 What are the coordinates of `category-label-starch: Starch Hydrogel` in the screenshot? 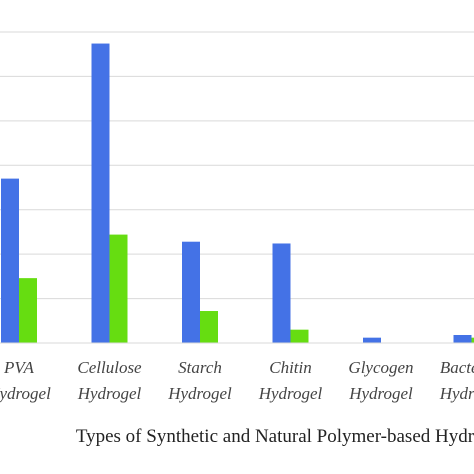 It's located at (199, 380).